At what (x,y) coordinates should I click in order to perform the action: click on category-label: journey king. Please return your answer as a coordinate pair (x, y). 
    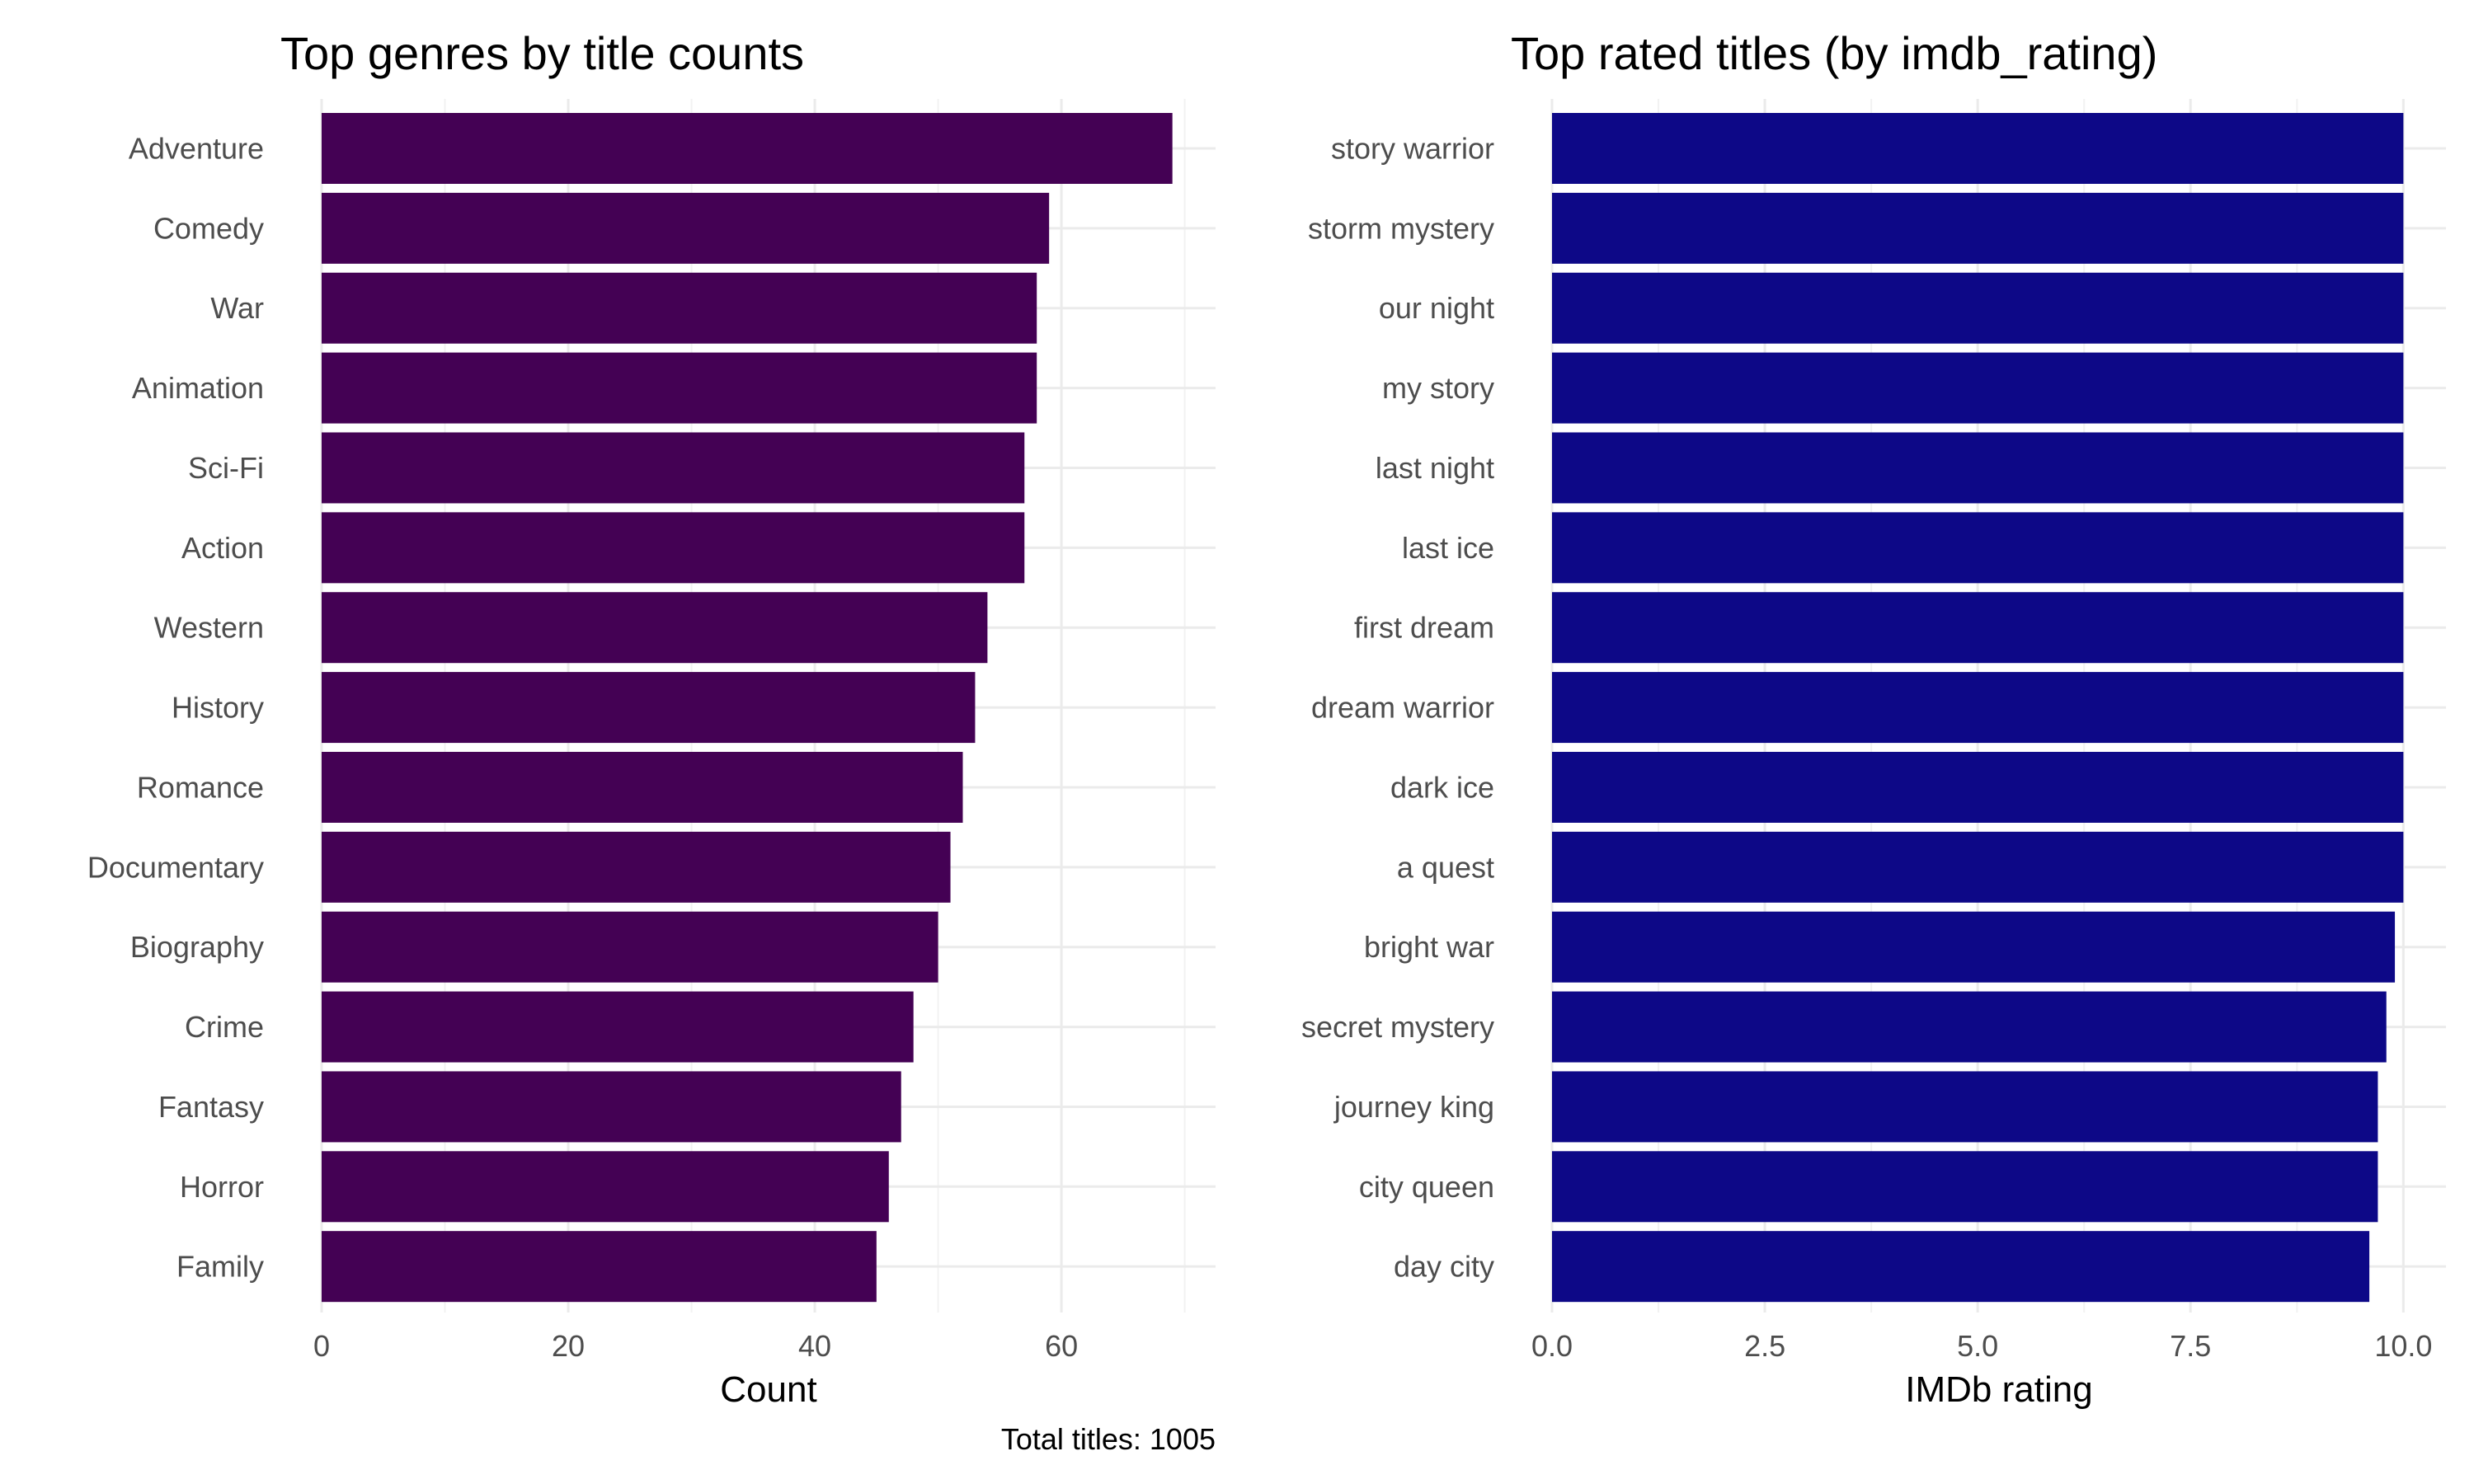
    Looking at the image, I should click on (1413, 1107).